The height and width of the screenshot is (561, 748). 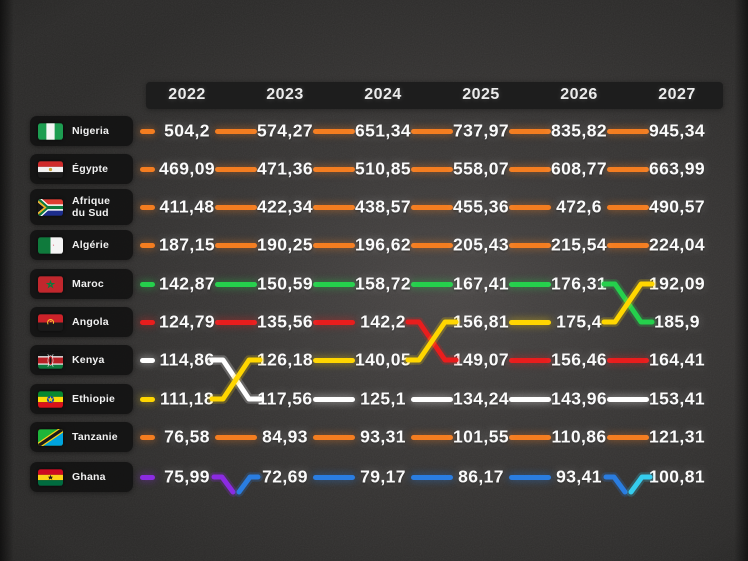 What do you see at coordinates (285, 436) in the screenshot?
I see `value-2023: 84,93` at bounding box center [285, 436].